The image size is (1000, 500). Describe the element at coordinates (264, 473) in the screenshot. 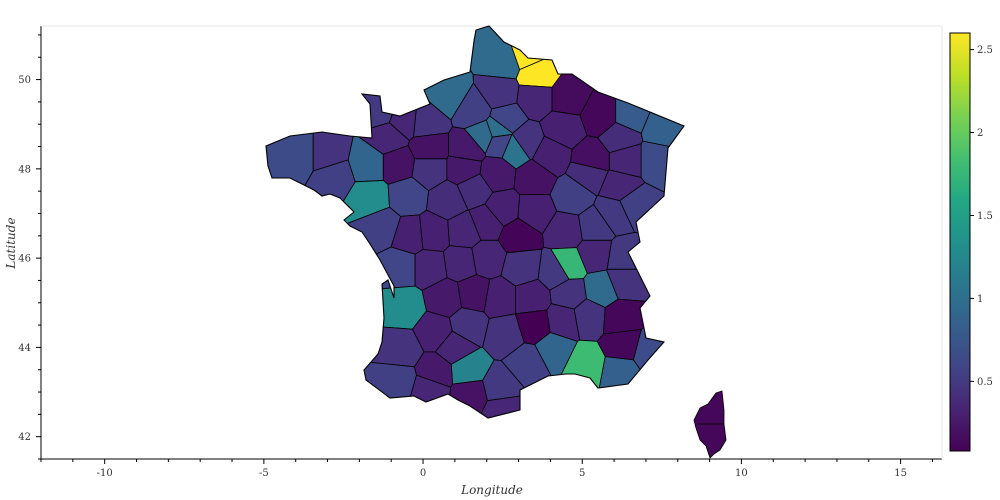

I see `x-tick-label: -5` at that location.